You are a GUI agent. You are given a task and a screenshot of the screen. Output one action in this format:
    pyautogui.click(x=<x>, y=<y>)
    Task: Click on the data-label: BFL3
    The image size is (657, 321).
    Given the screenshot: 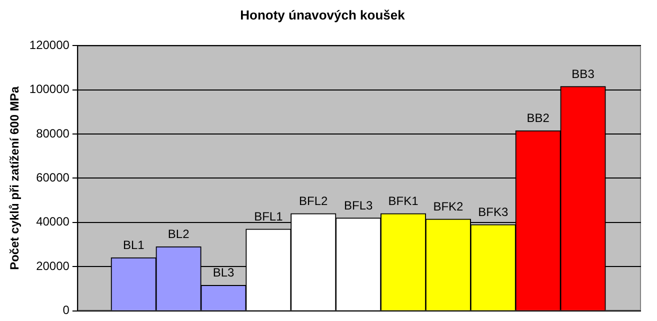 What is the action you would take?
    pyautogui.click(x=358, y=205)
    